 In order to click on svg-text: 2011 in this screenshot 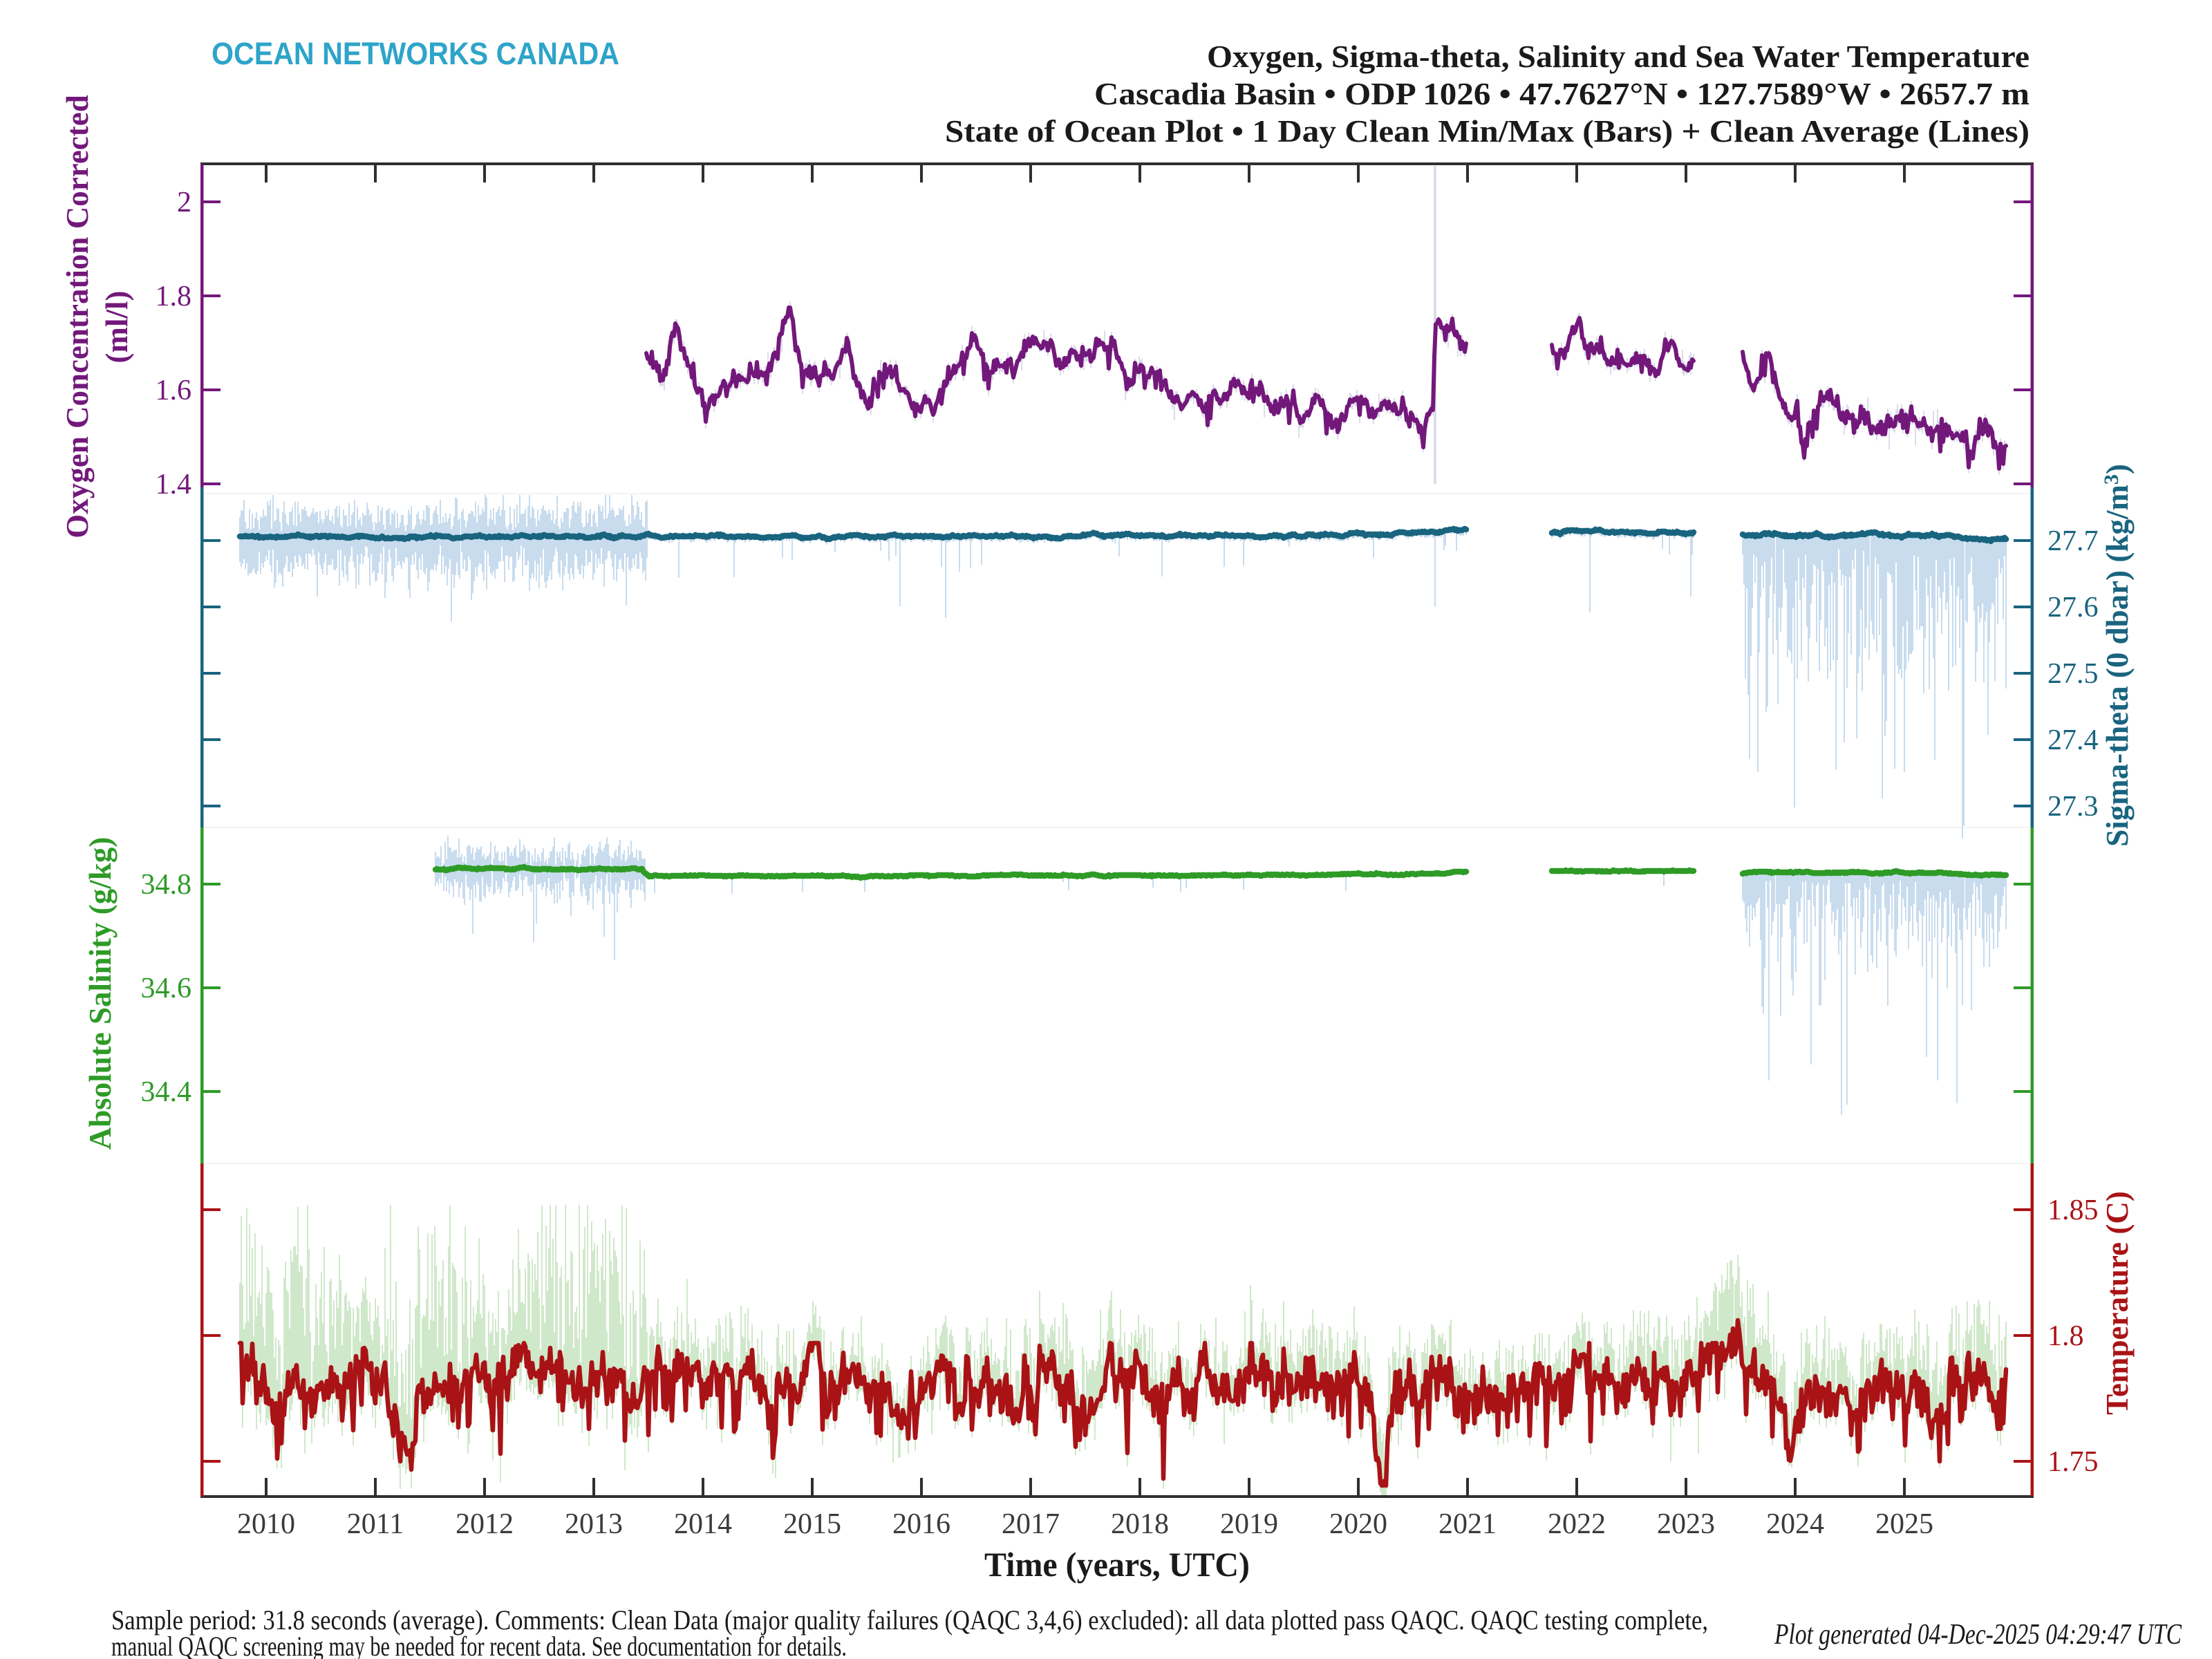, I will do `click(376, 1524)`.